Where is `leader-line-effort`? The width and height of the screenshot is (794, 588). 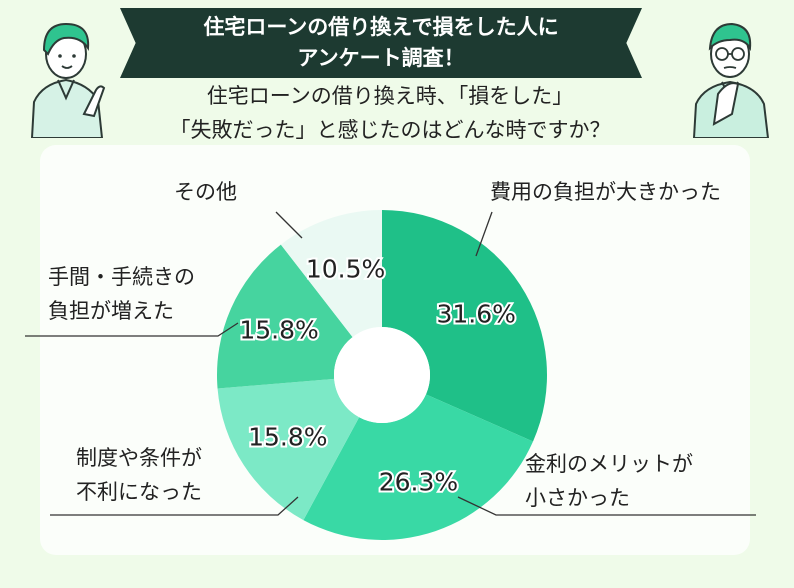 leader-line-effort is located at coordinates (132, 329).